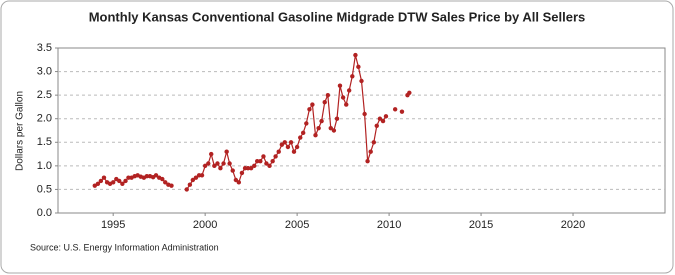 This screenshot has height=275, width=675. I want to click on y-tick-label: 1.0, so click(44, 166).